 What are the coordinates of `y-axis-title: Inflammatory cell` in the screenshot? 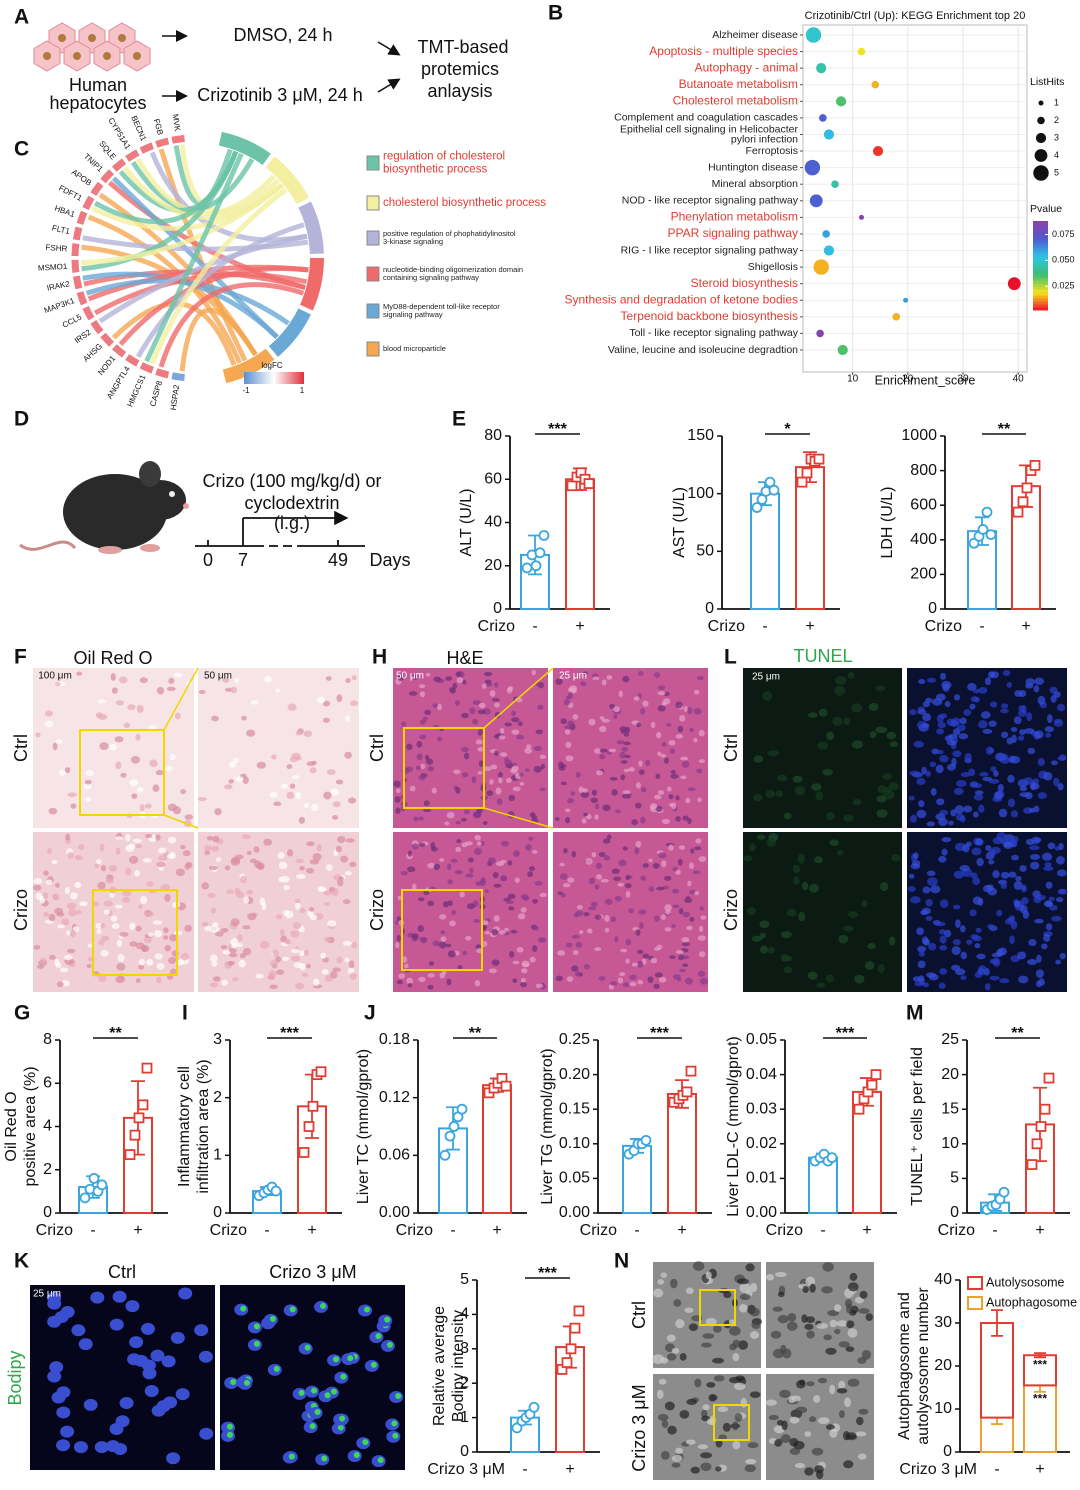 It's located at (184, 1126).